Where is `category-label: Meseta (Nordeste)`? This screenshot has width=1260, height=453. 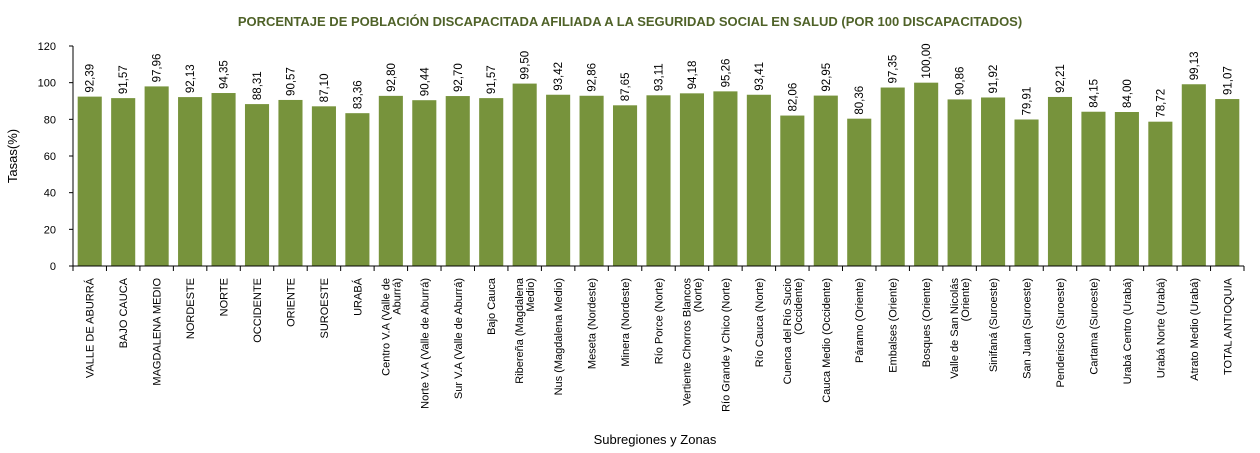 category-label: Meseta (Nordeste) is located at coordinates (593, 323).